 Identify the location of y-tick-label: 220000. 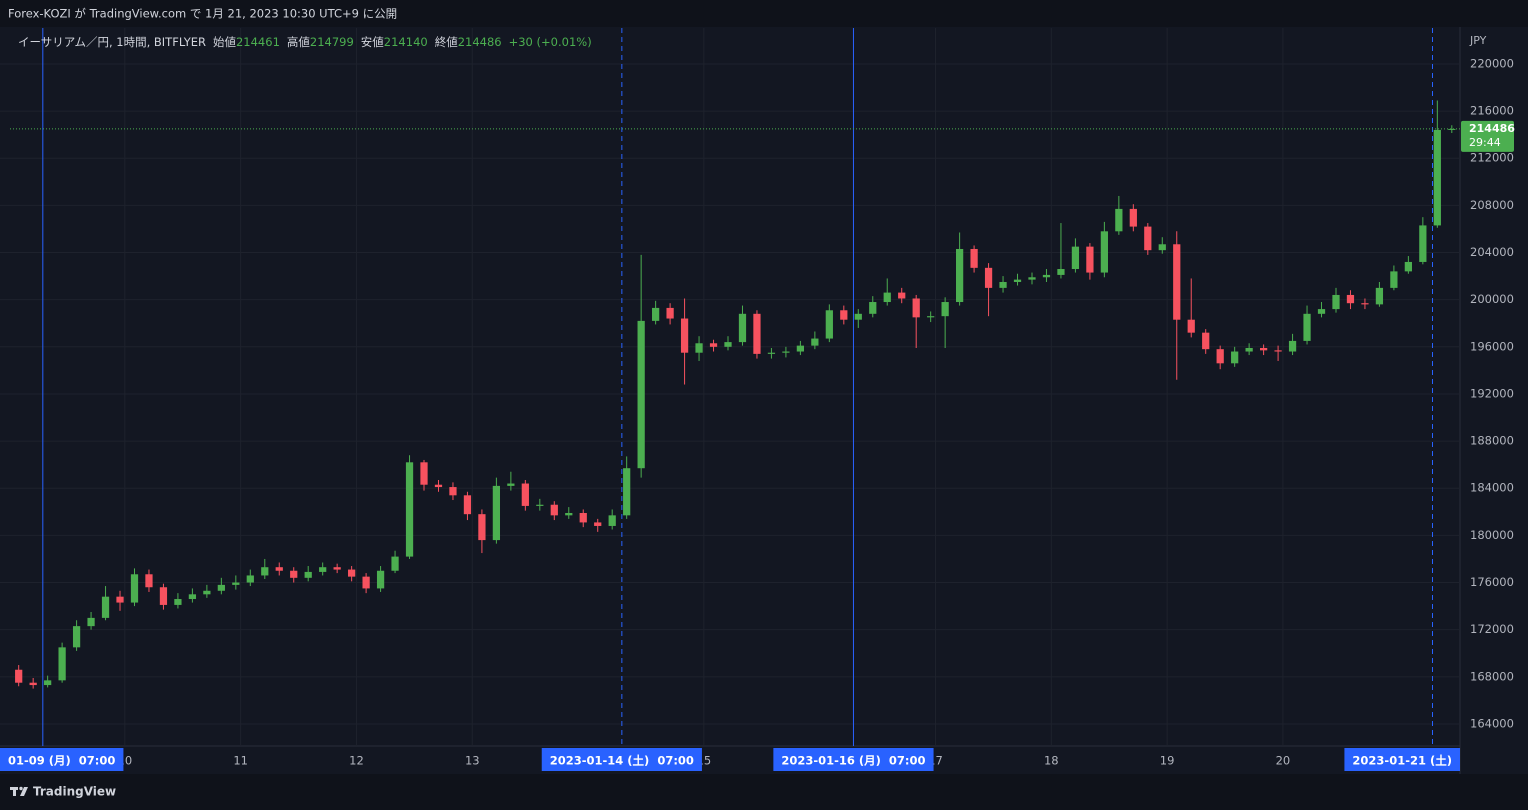
(1492, 63).